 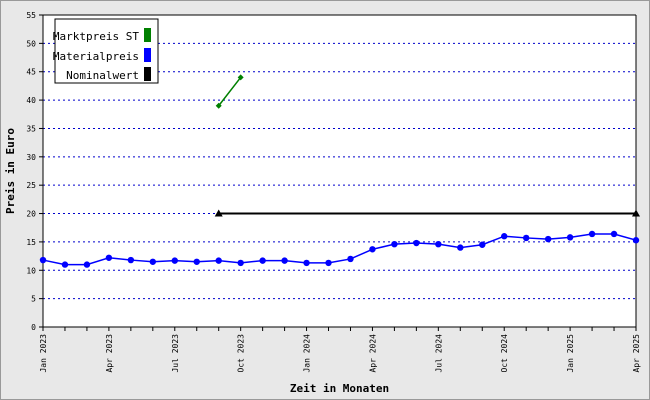 What do you see at coordinates (31, 43) in the screenshot?
I see `y-tick-label: 50` at bounding box center [31, 43].